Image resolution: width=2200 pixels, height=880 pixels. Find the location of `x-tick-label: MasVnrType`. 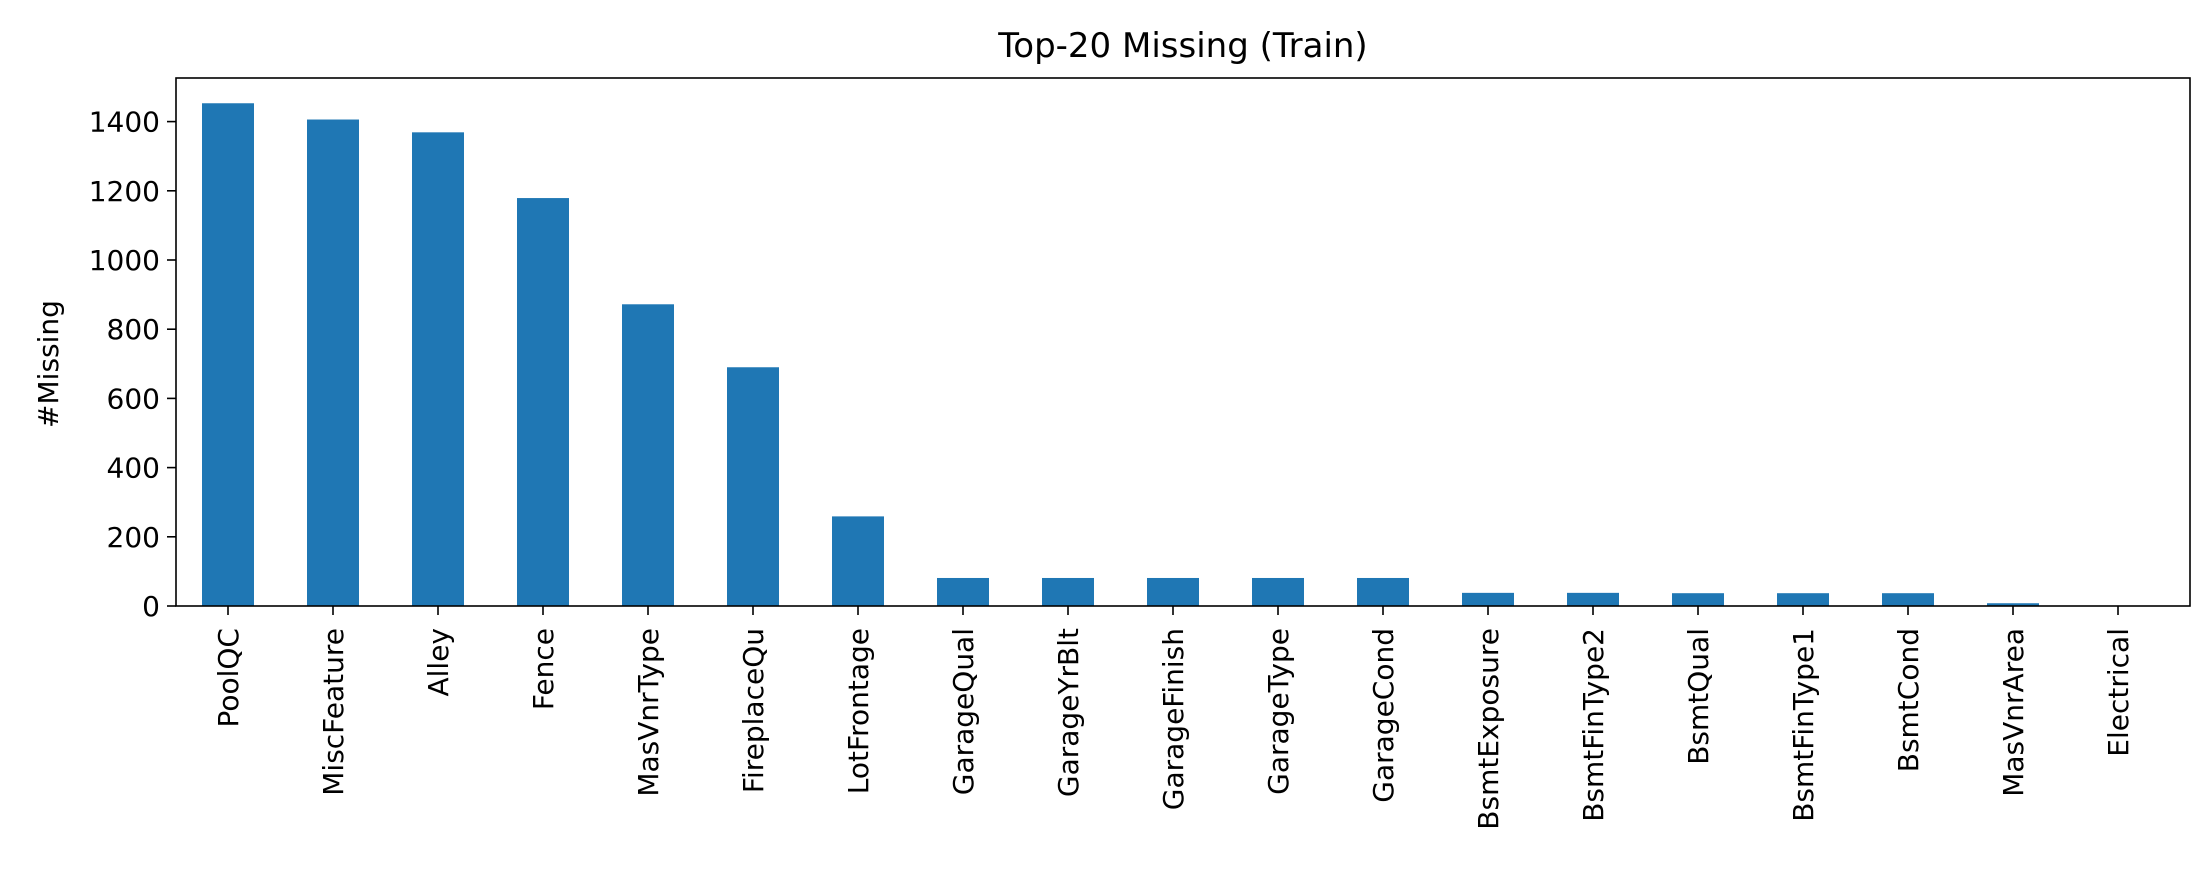

x-tick-label: MasVnrType is located at coordinates (648, 712).